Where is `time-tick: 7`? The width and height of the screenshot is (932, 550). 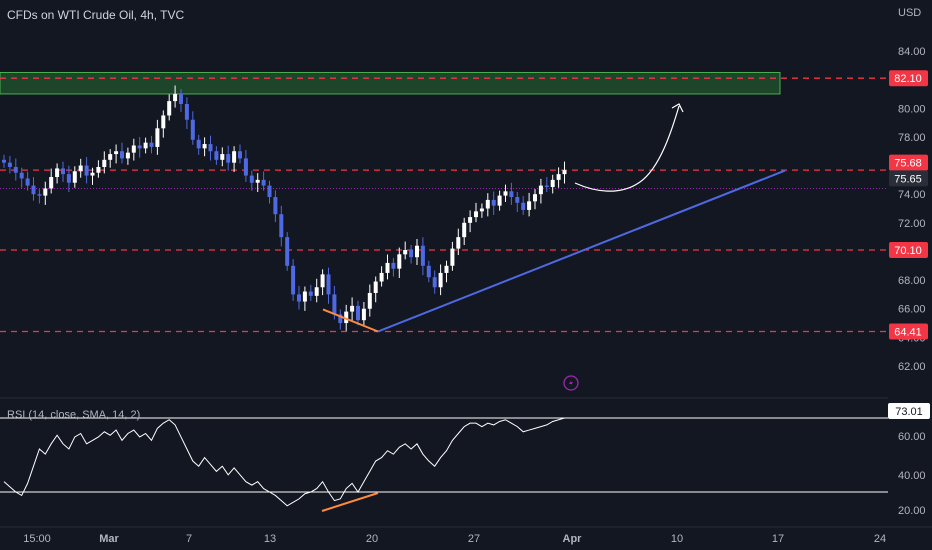 time-tick: 7 is located at coordinates (189, 539).